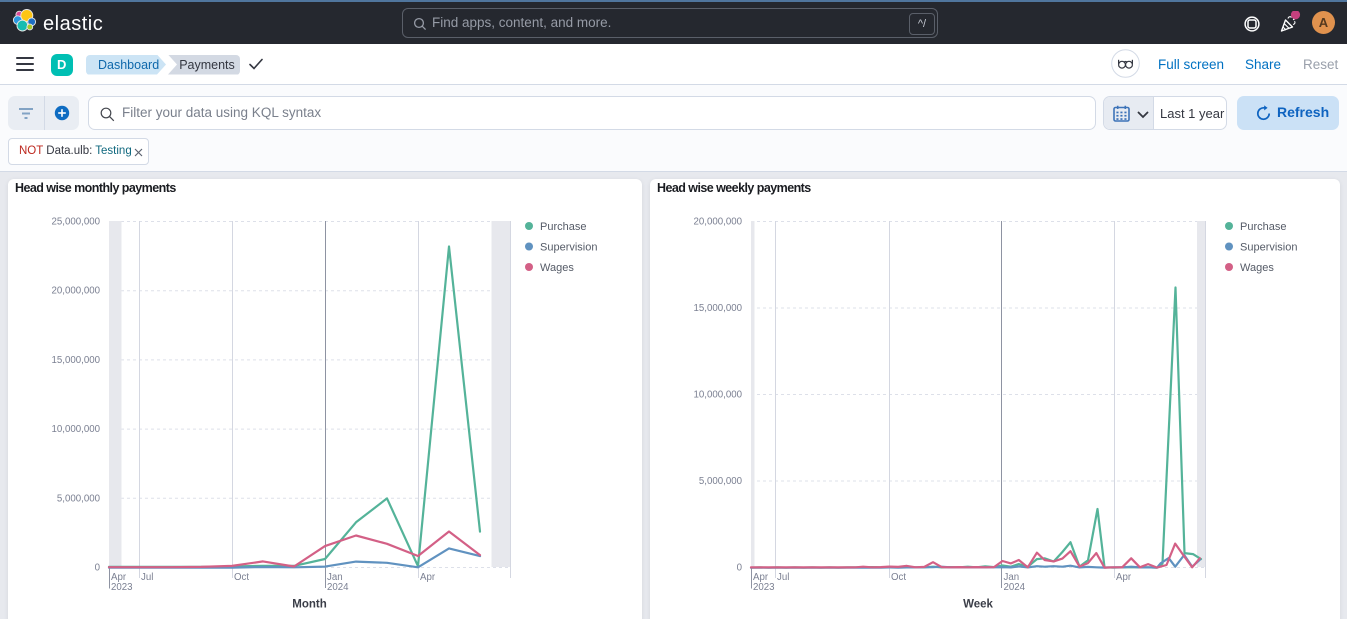 This screenshot has height=619, width=1347. Describe the element at coordinates (76, 222) in the screenshot. I see `svg-text: 25,000,000` at that location.